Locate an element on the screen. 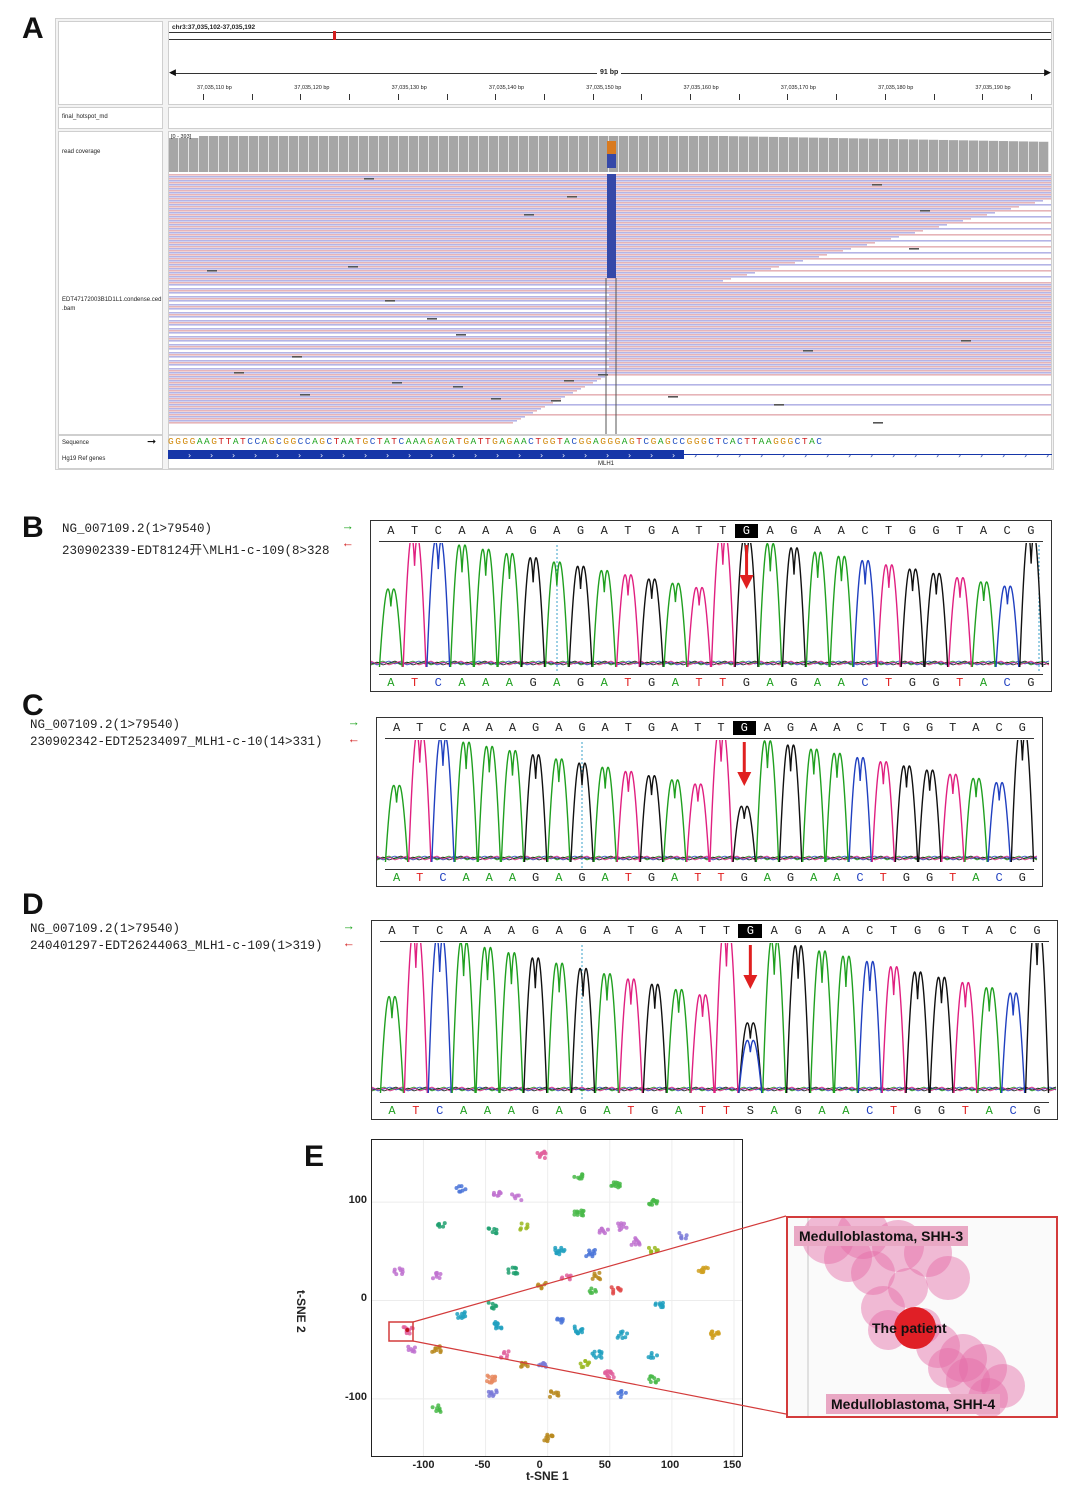  locus-label: chr3:37,035,102-37,035,192 is located at coordinates (214, 27).